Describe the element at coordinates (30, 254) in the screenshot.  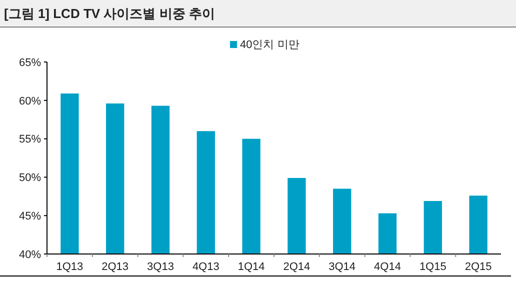
I see `y-tick-label: 40%` at that location.